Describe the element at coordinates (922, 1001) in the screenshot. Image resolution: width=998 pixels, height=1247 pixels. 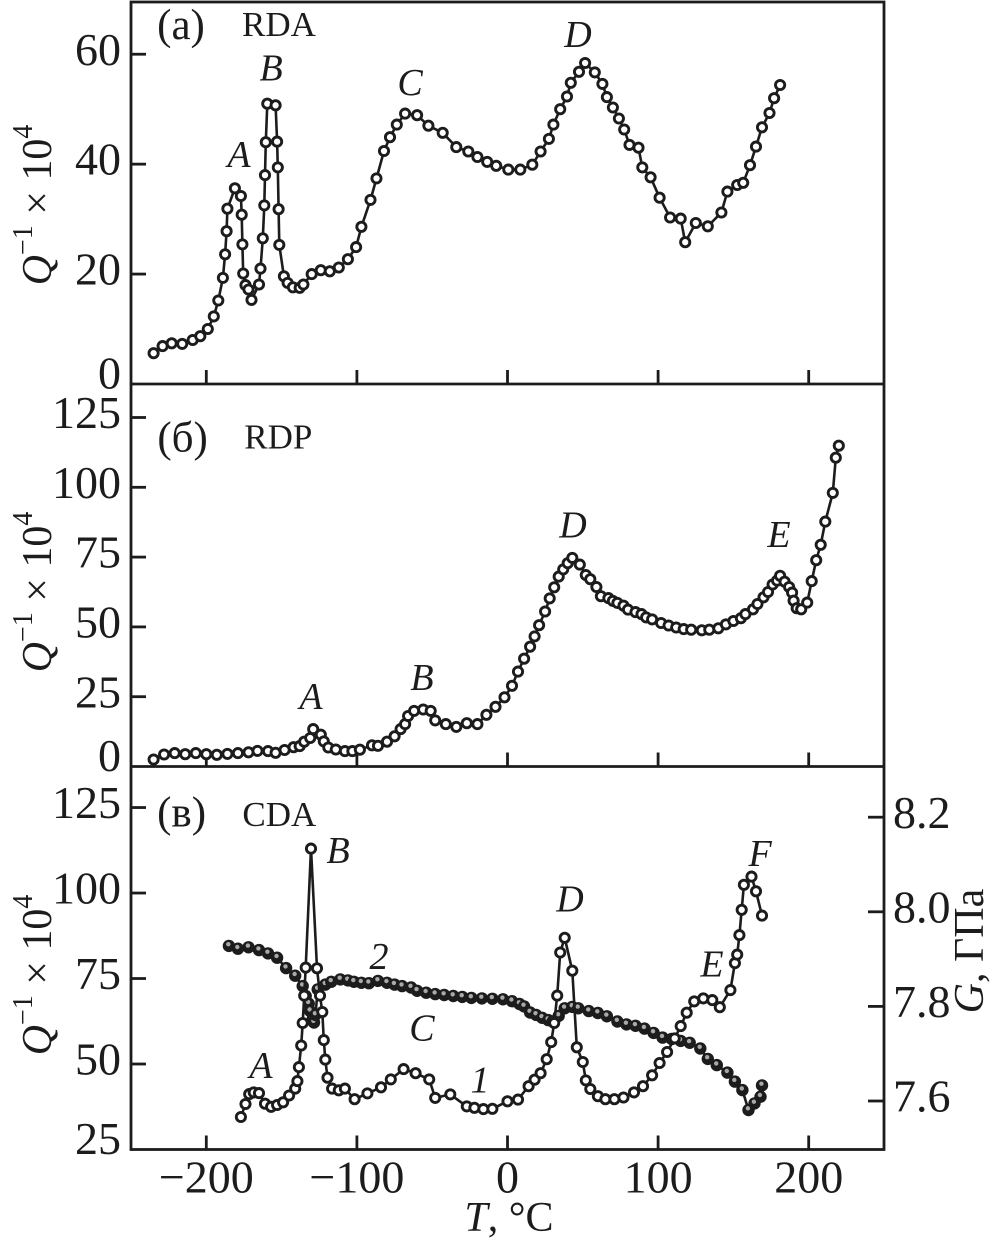
I see `right-y-tick-label-7.8: 7.8` at that location.